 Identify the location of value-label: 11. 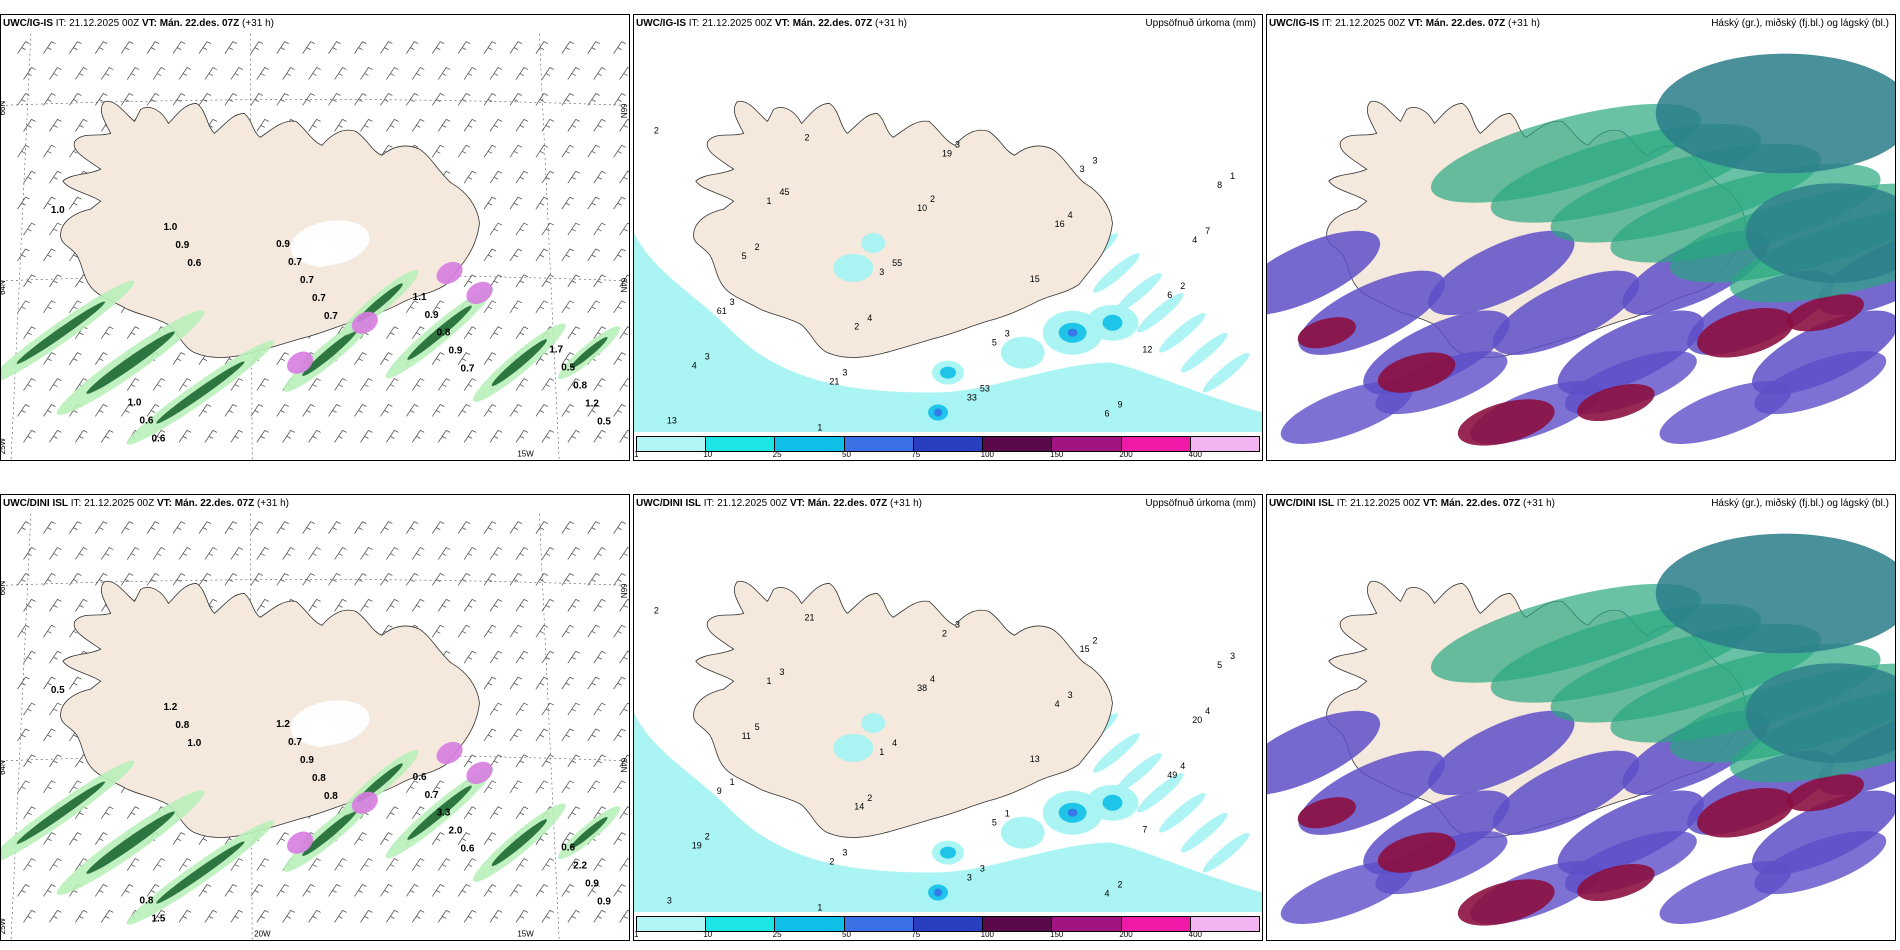
(746, 736).